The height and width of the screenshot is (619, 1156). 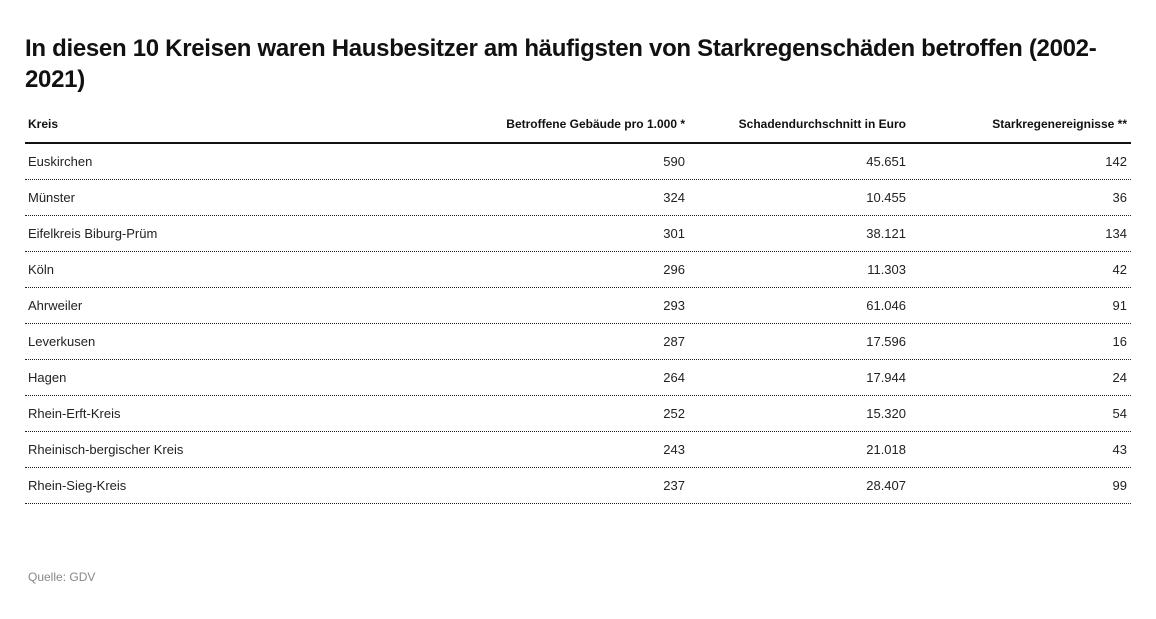 I want to click on column-header-starkregenereignisse: Starkregenereignisse **, so click(x=1059, y=124).